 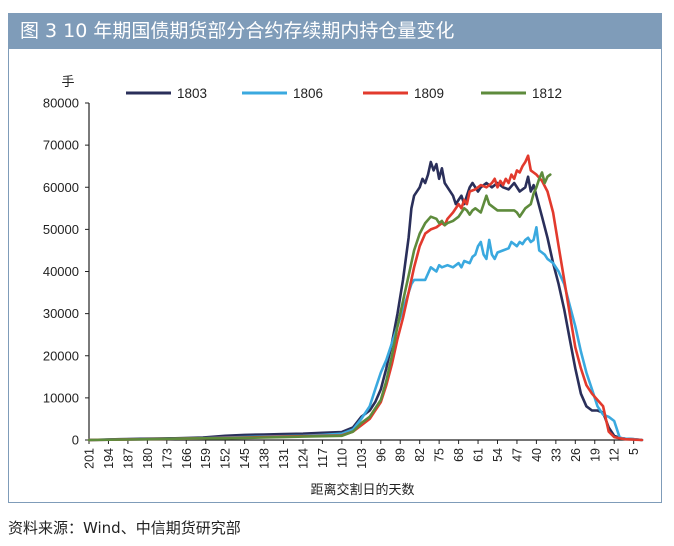 I want to click on x-tick-label: 159, so click(x=206, y=458).